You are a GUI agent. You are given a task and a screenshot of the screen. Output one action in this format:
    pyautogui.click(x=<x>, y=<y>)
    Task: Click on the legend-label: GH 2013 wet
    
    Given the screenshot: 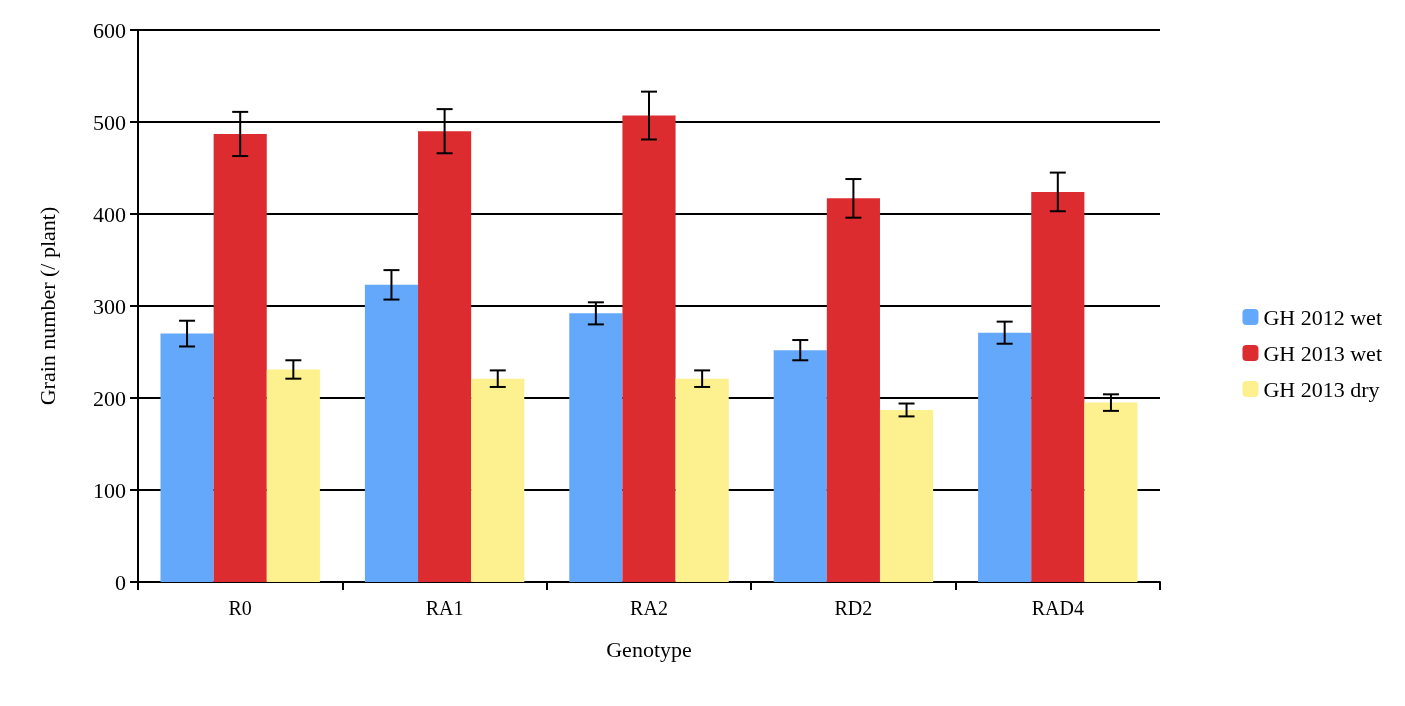 What is the action you would take?
    pyautogui.click(x=1323, y=353)
    